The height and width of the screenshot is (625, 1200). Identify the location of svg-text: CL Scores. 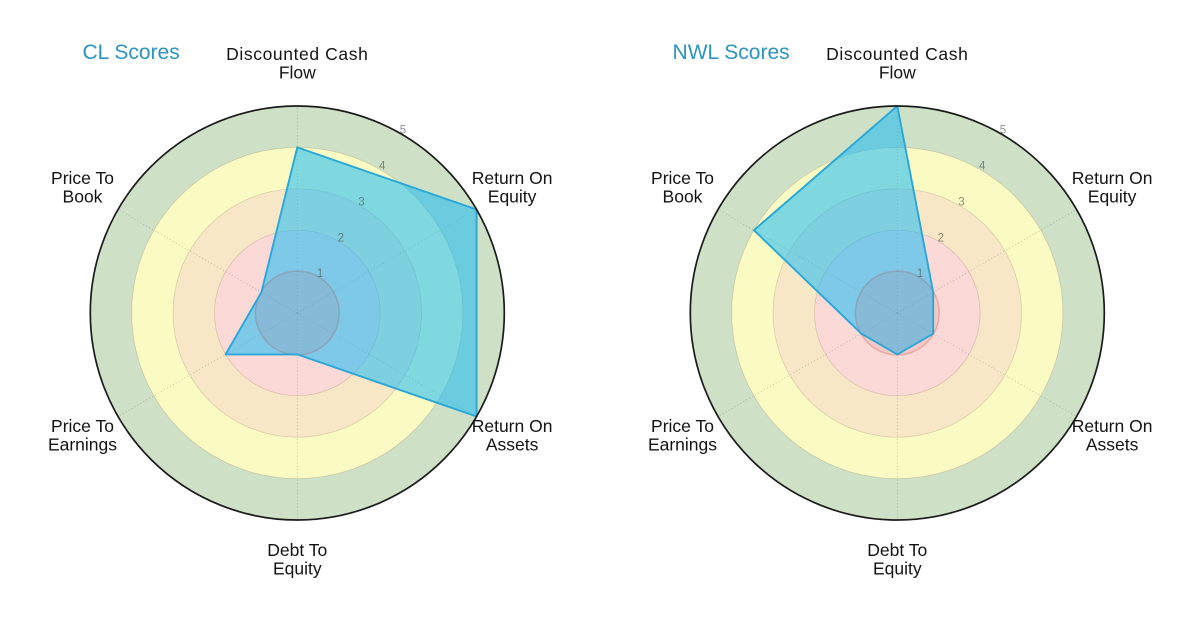
(130, 52).